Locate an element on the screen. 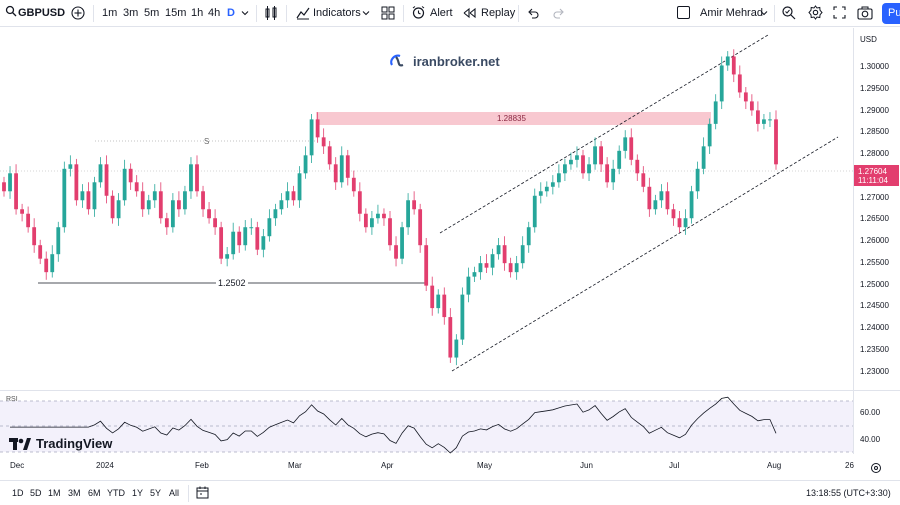  range-5y: 5Y is located at coordinates (156, 493).